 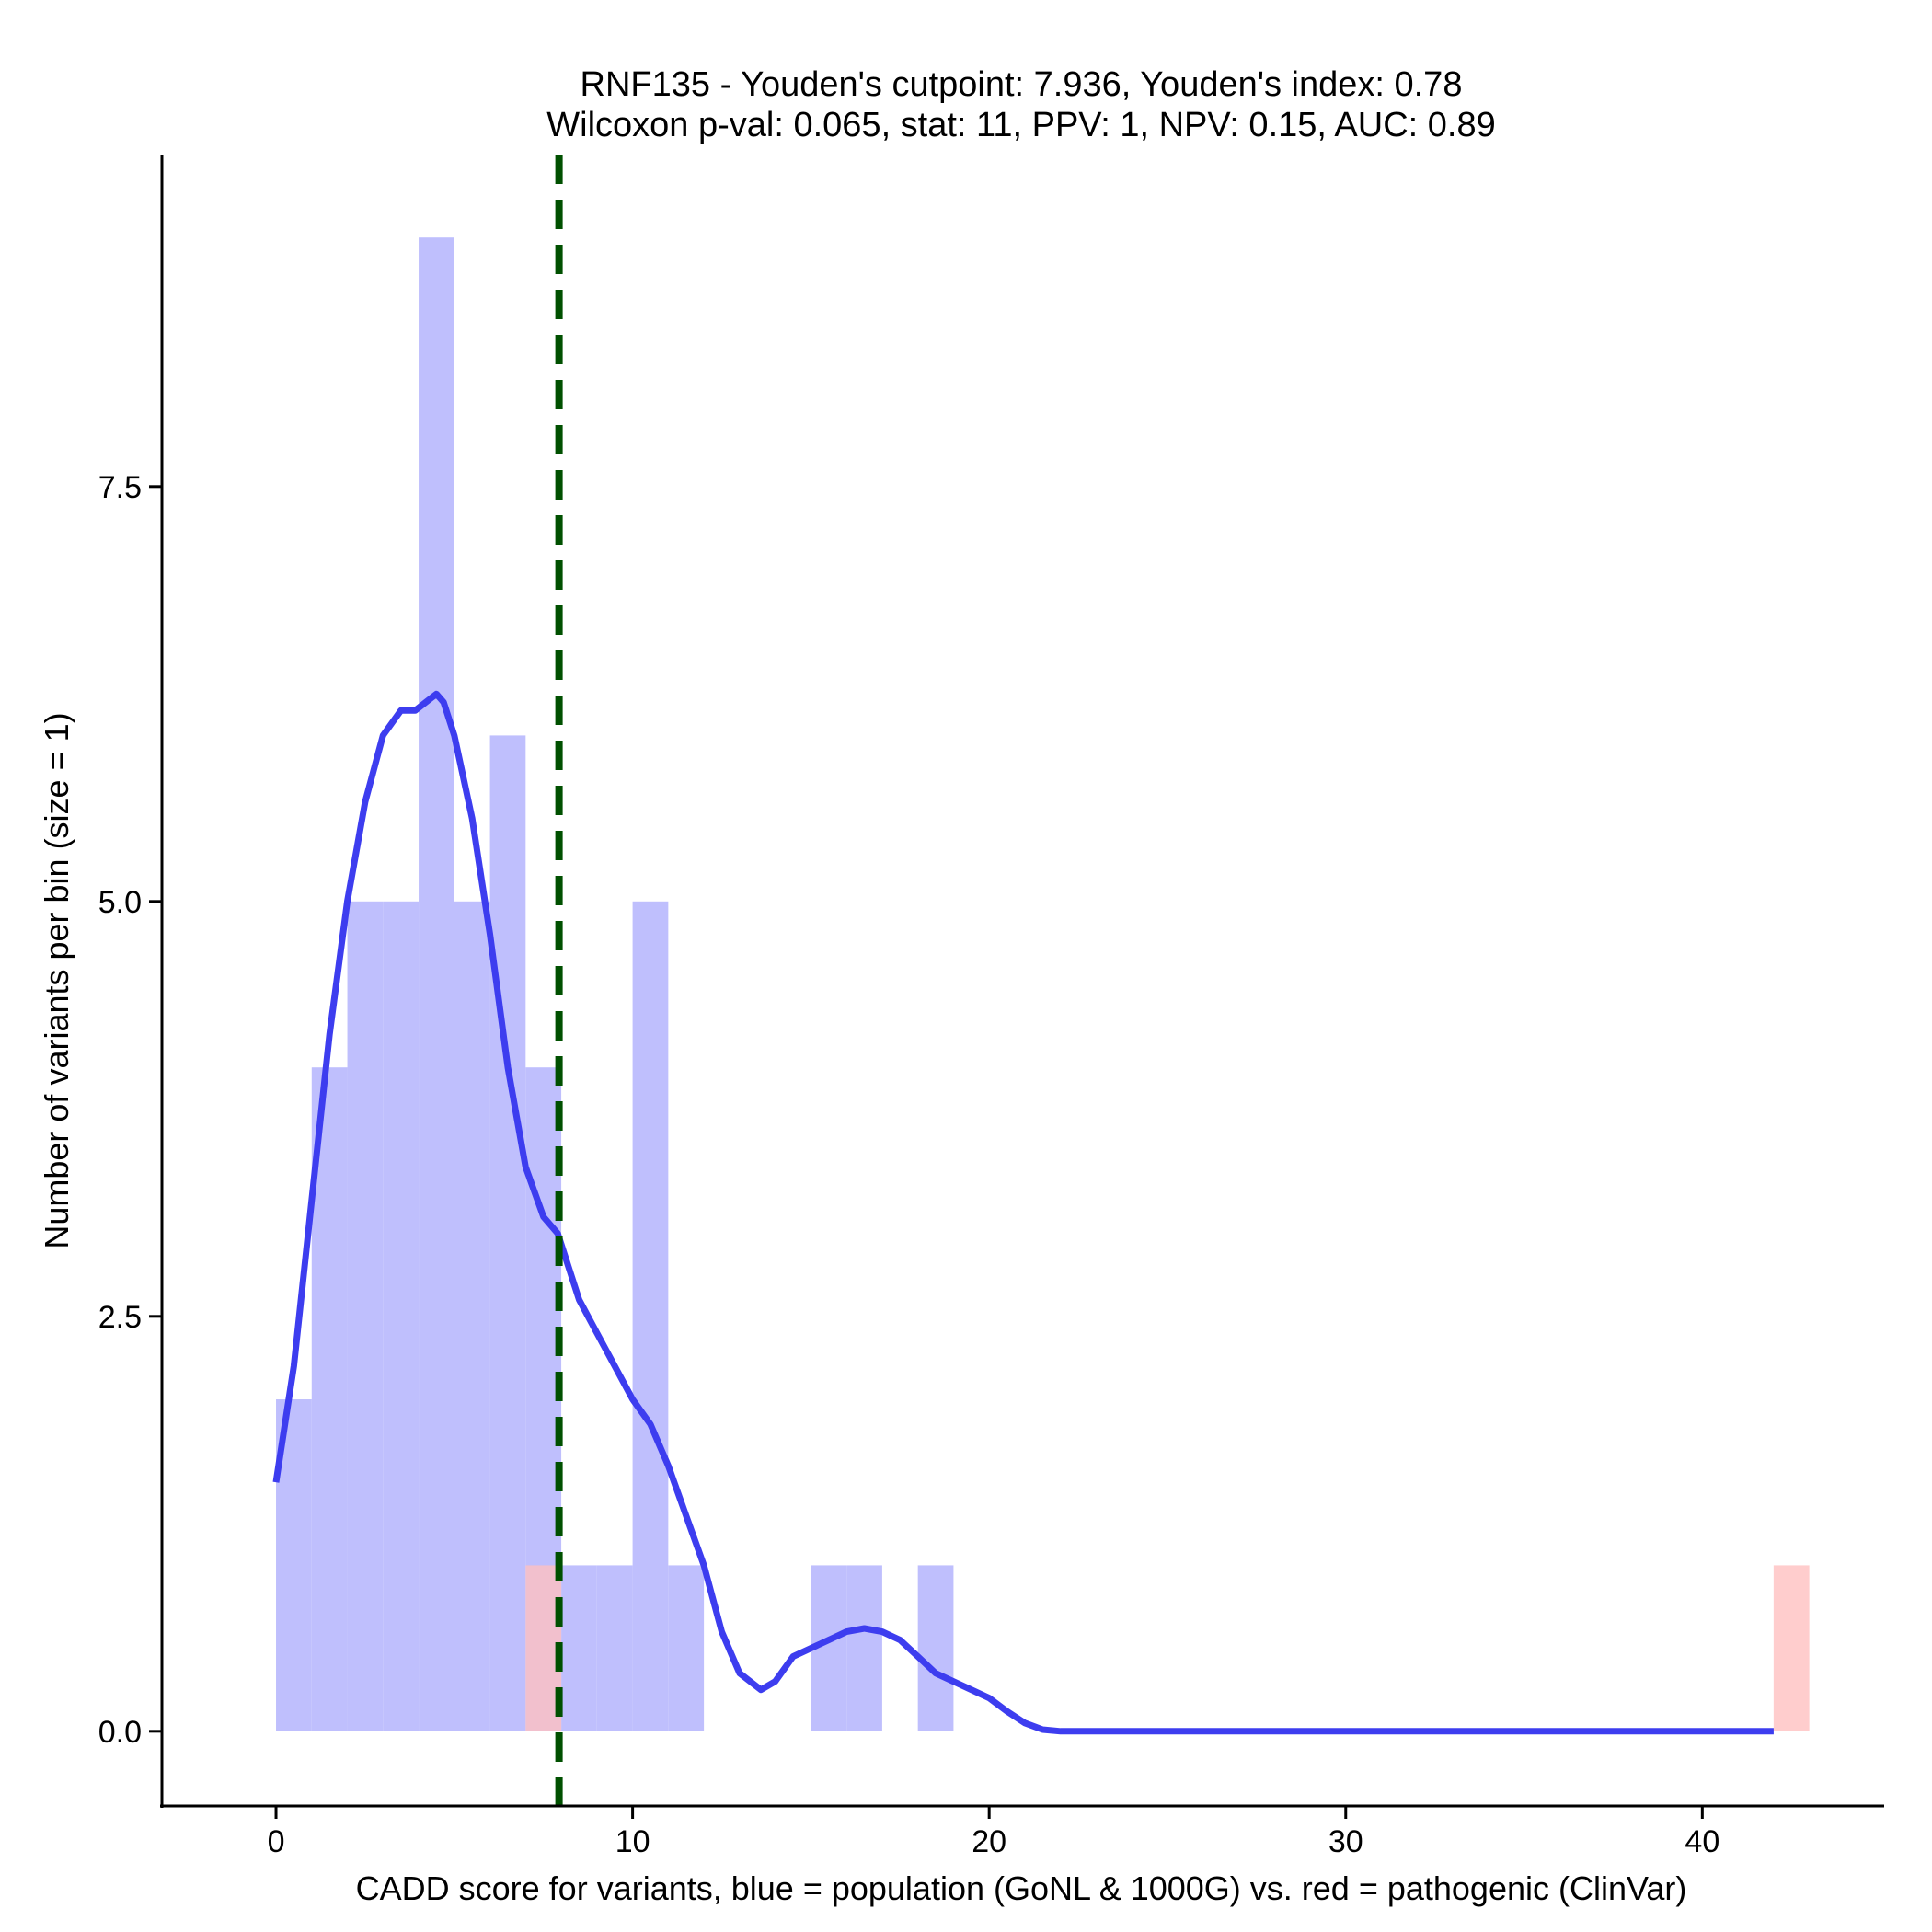 What do you see at coordinates (56, 980) in the screenshot?
I see `y-axis-title: Number of variants per bin (size = 1)` at bounding box center [56, 980].